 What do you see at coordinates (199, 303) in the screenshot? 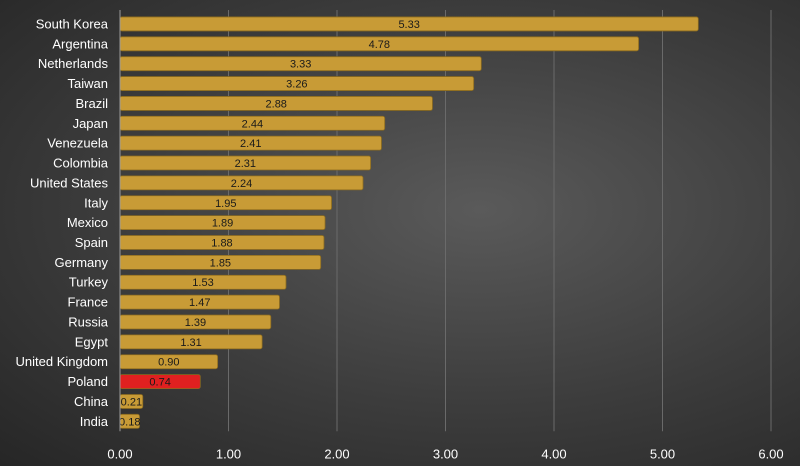
I see `data-label: 1.47` at bounding box center [199, 303].